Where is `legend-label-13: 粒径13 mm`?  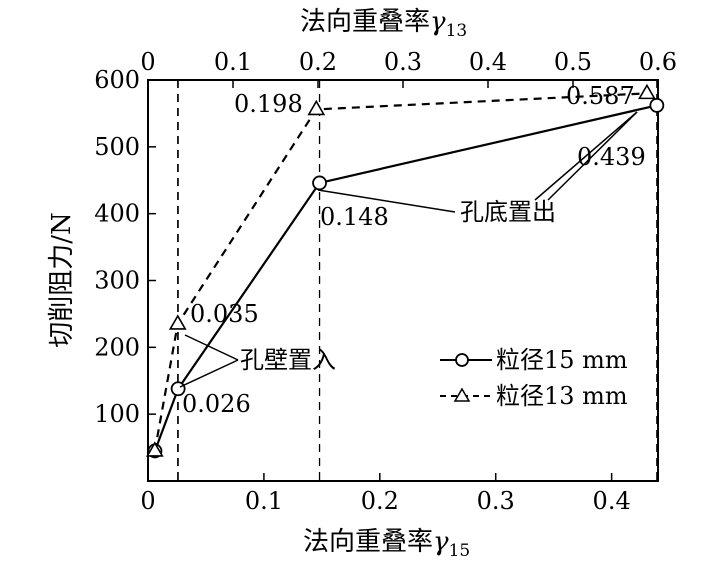
legend-label-13: 粒径13 mm is located at coordinates (562, 396).